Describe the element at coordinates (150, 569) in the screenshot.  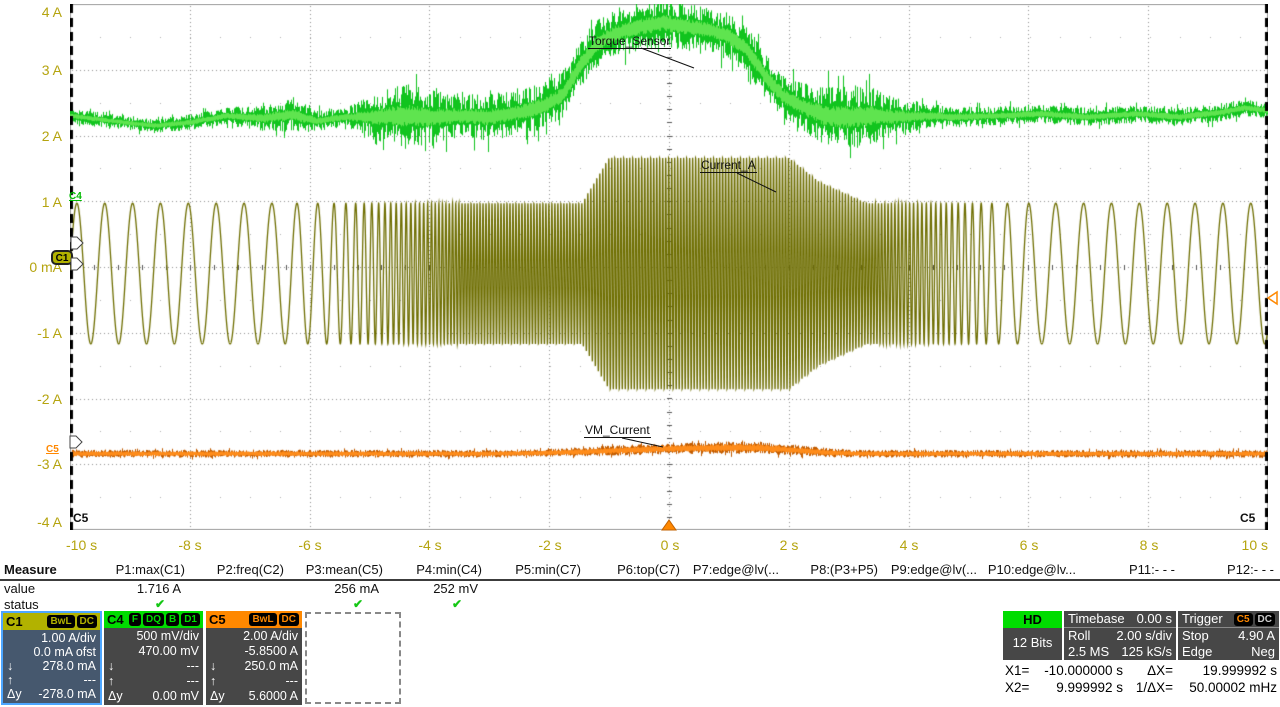
I see `measure-p1-header: P1:max(C1)` at that location.